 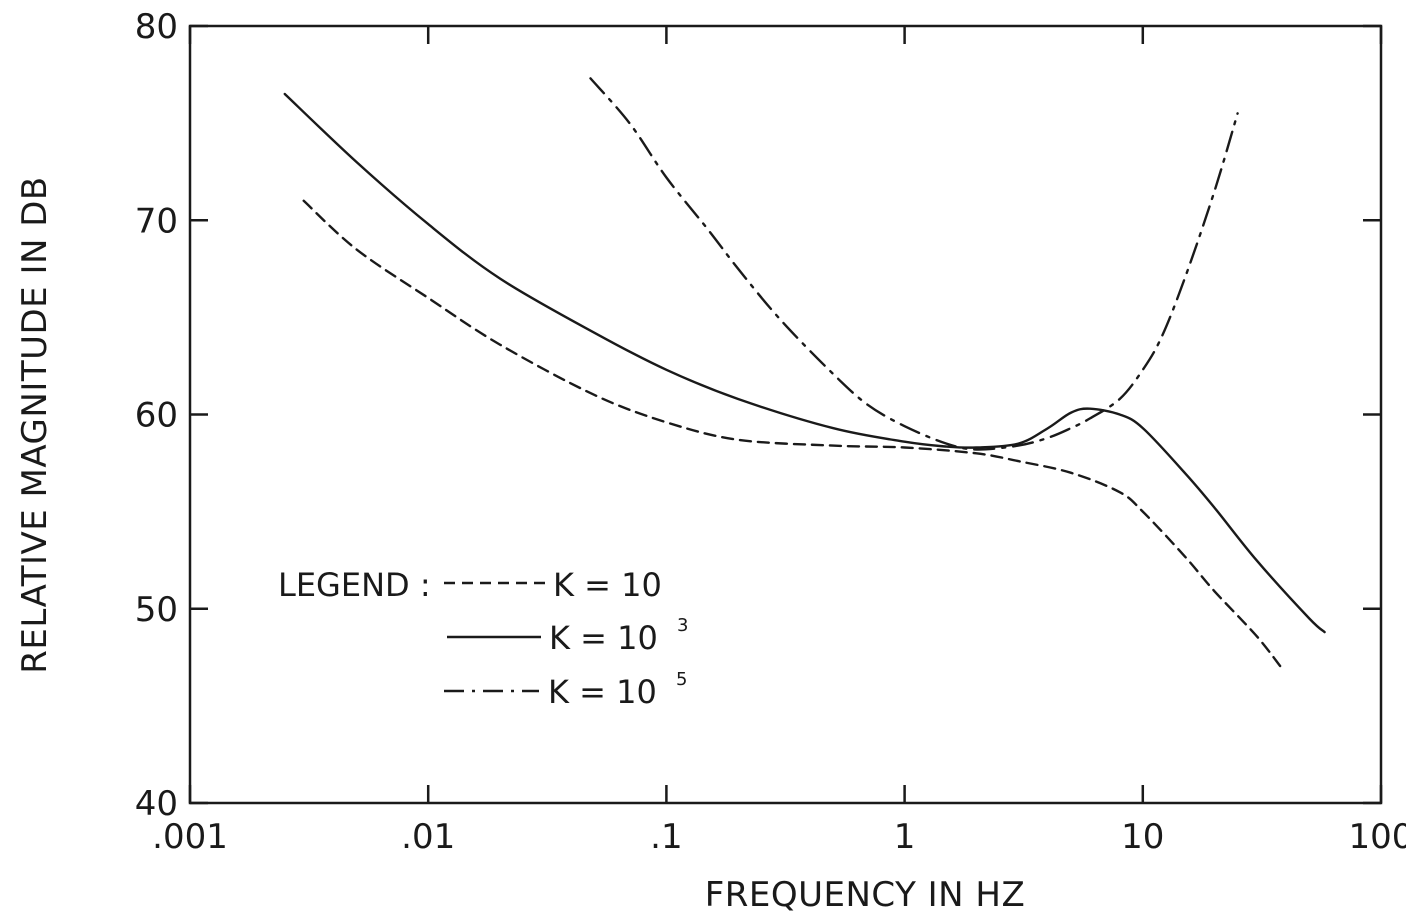 What do you see at coordinates (1377, 837) in the screenshot?
I see `x-tick-label: 100` at bounding box center [1377, 837].